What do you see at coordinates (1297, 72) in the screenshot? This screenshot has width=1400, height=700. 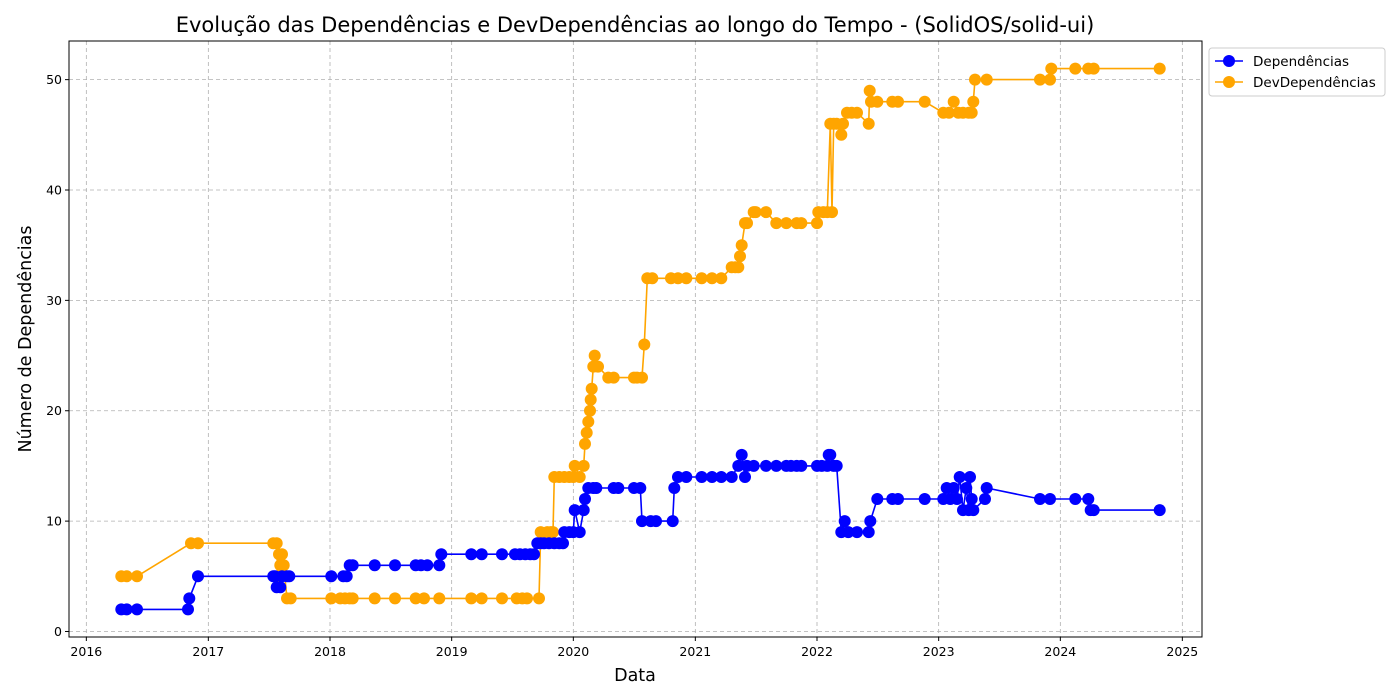 I see `legend-box` at bounding box center [1297, 72].